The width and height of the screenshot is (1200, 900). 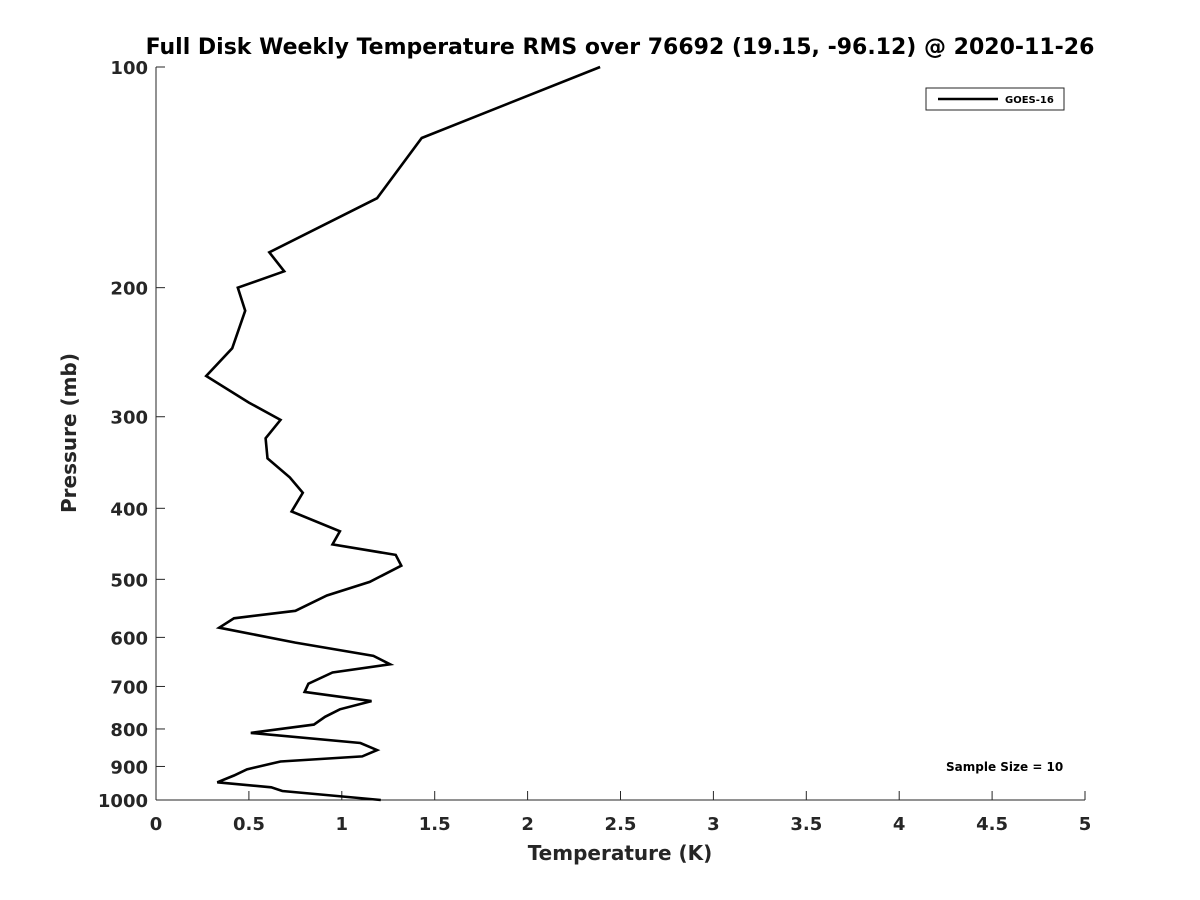 What do you see at coordinates (129, 509) in the screenshot?
I see `y-tick-label: 400` at bounding box center [129, 509].